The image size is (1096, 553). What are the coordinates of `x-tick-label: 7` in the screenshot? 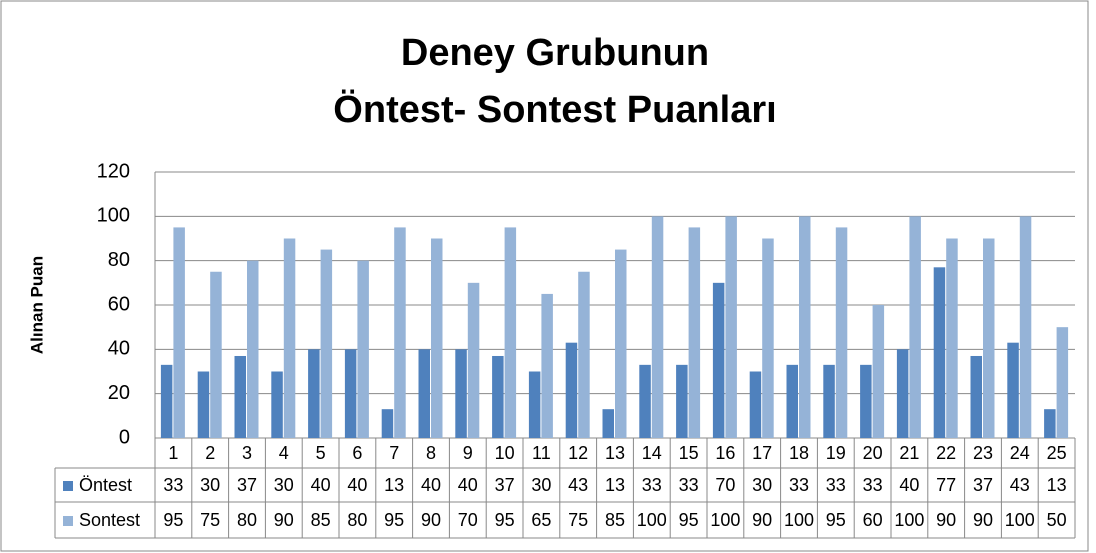 It's located at (394, 453).